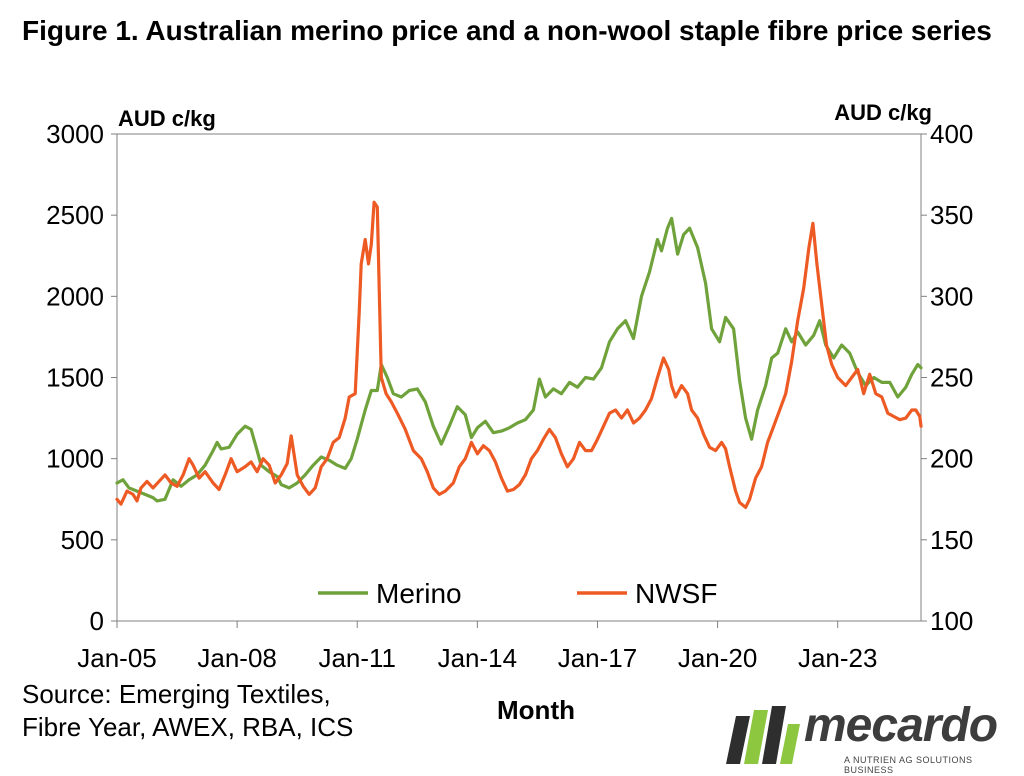 This screenshot has height=776, width=1024. What do you see at coordinates (536, 710) in the screenshot?
I see `x-axis-label: Month` at bounding box center [536, 710].